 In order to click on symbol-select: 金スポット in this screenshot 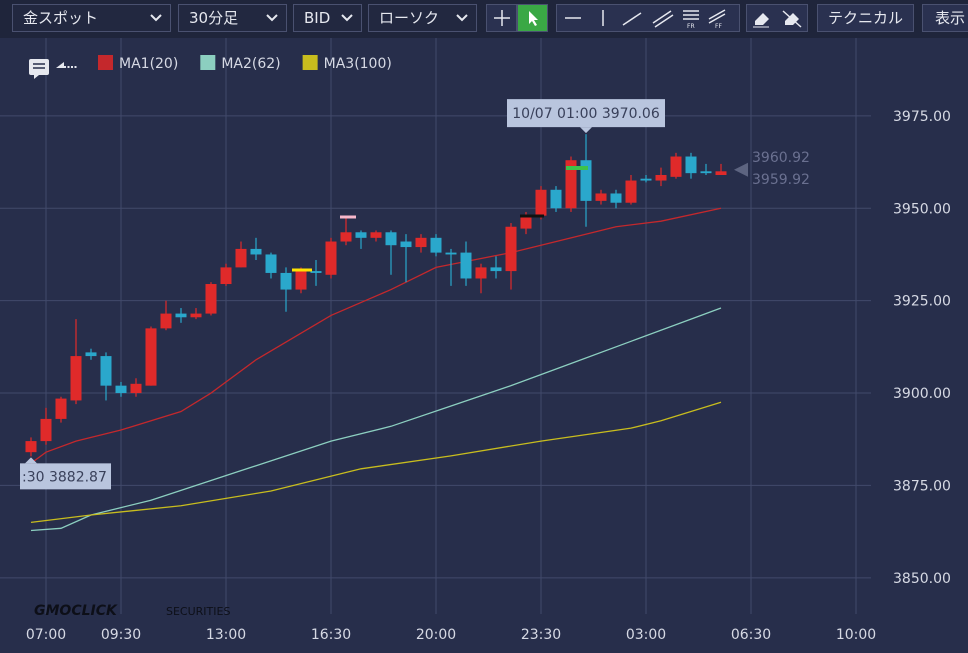, I will do `click(91, 18)`.